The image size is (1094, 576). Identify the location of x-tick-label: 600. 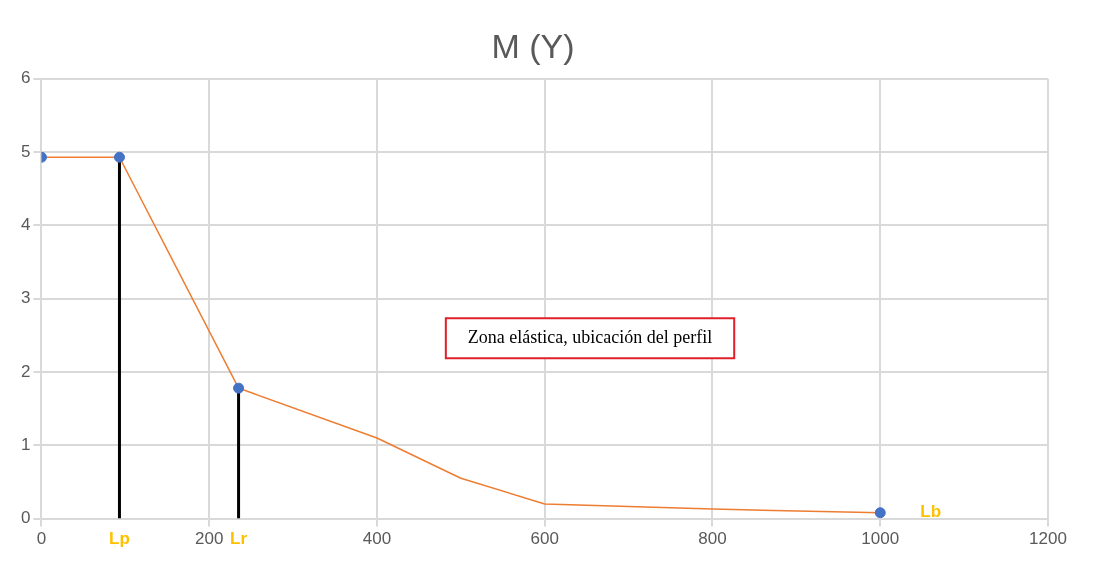
(544, 539).